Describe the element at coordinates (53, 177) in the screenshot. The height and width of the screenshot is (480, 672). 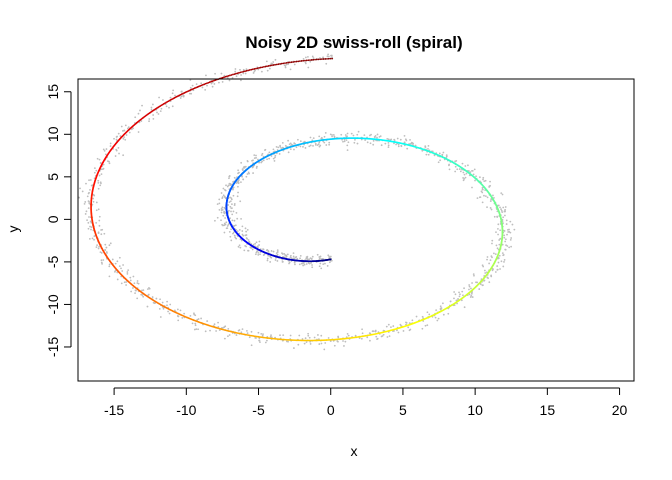
I see `y-tick-label: 5` at that location.